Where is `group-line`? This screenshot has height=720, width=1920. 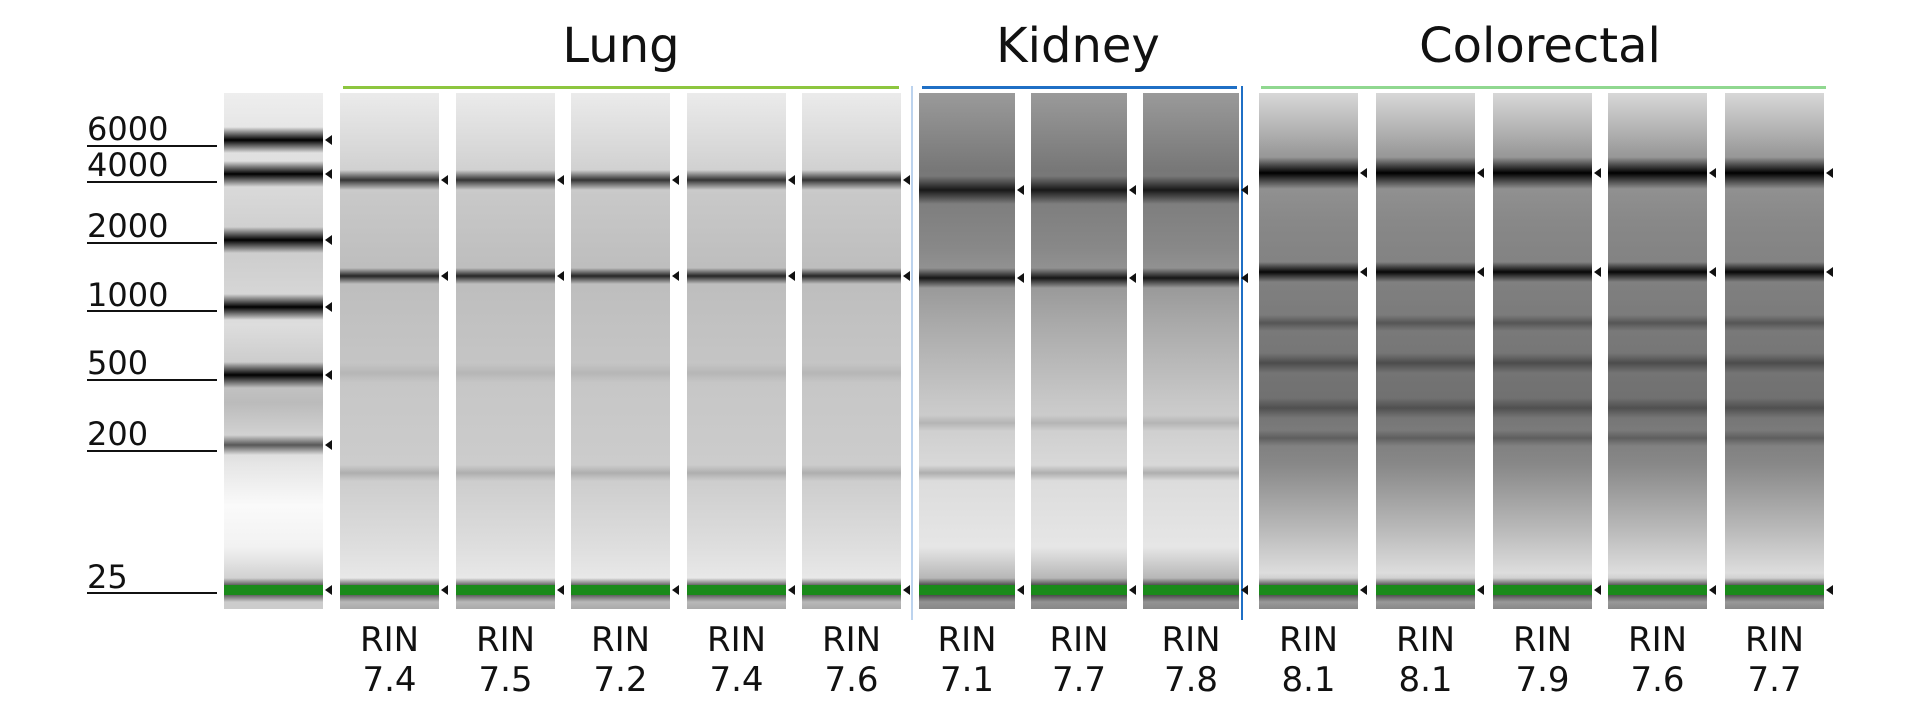 group-line is located at coordinates (621, 87).